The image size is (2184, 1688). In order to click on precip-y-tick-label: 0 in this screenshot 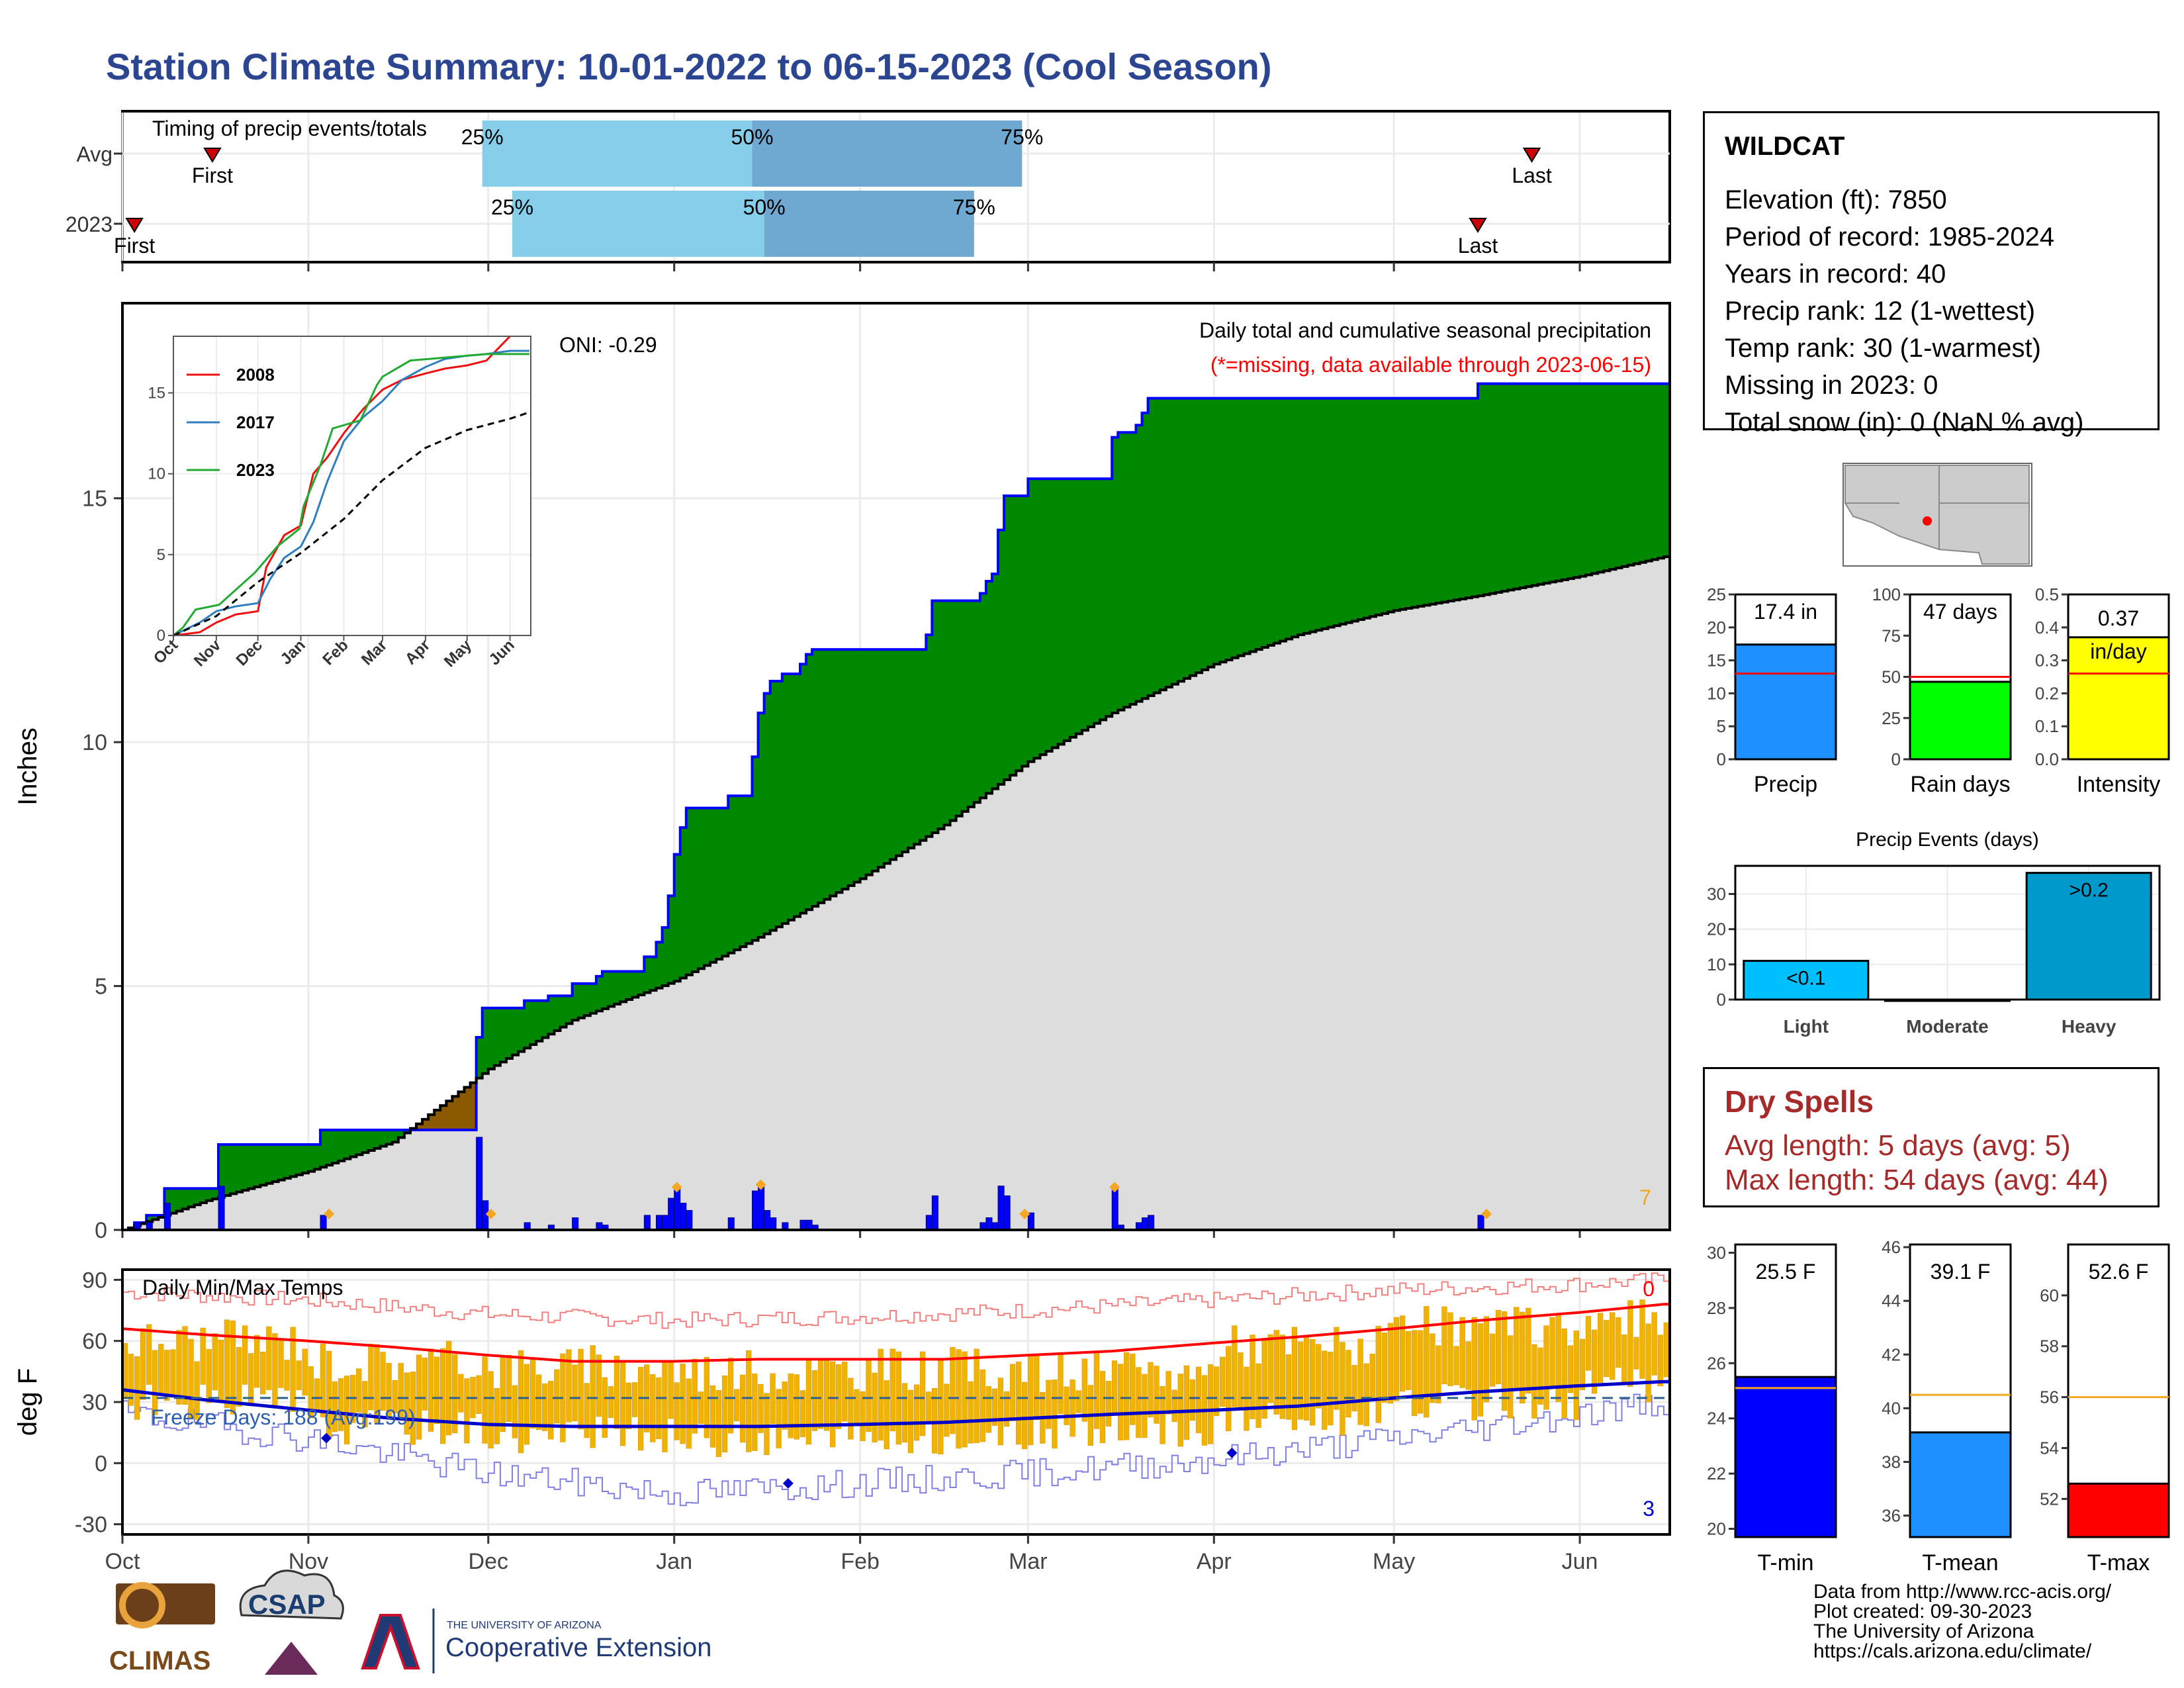, I will do `click(101, 1230)`.